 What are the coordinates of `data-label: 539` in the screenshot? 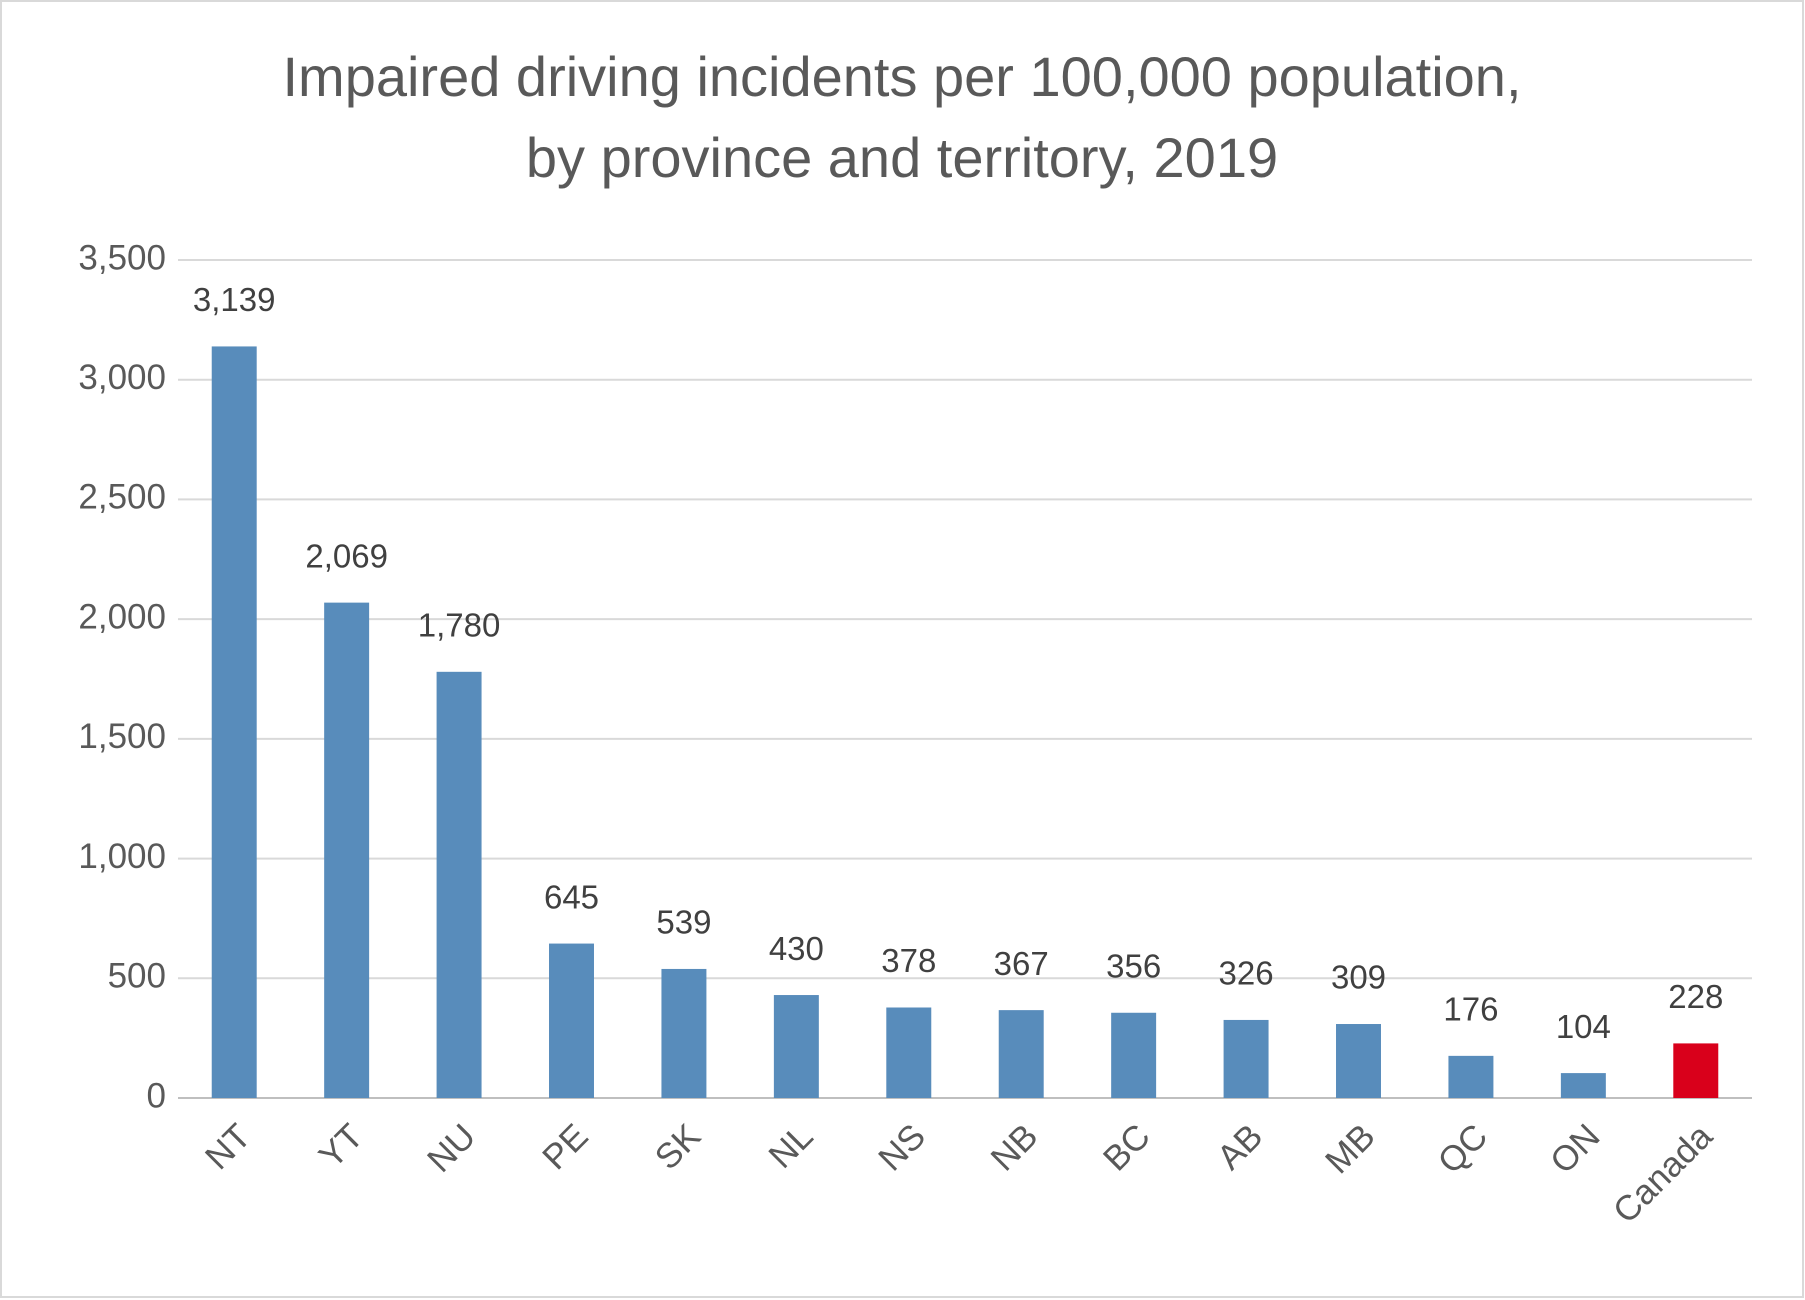 It's located at (683, 922).